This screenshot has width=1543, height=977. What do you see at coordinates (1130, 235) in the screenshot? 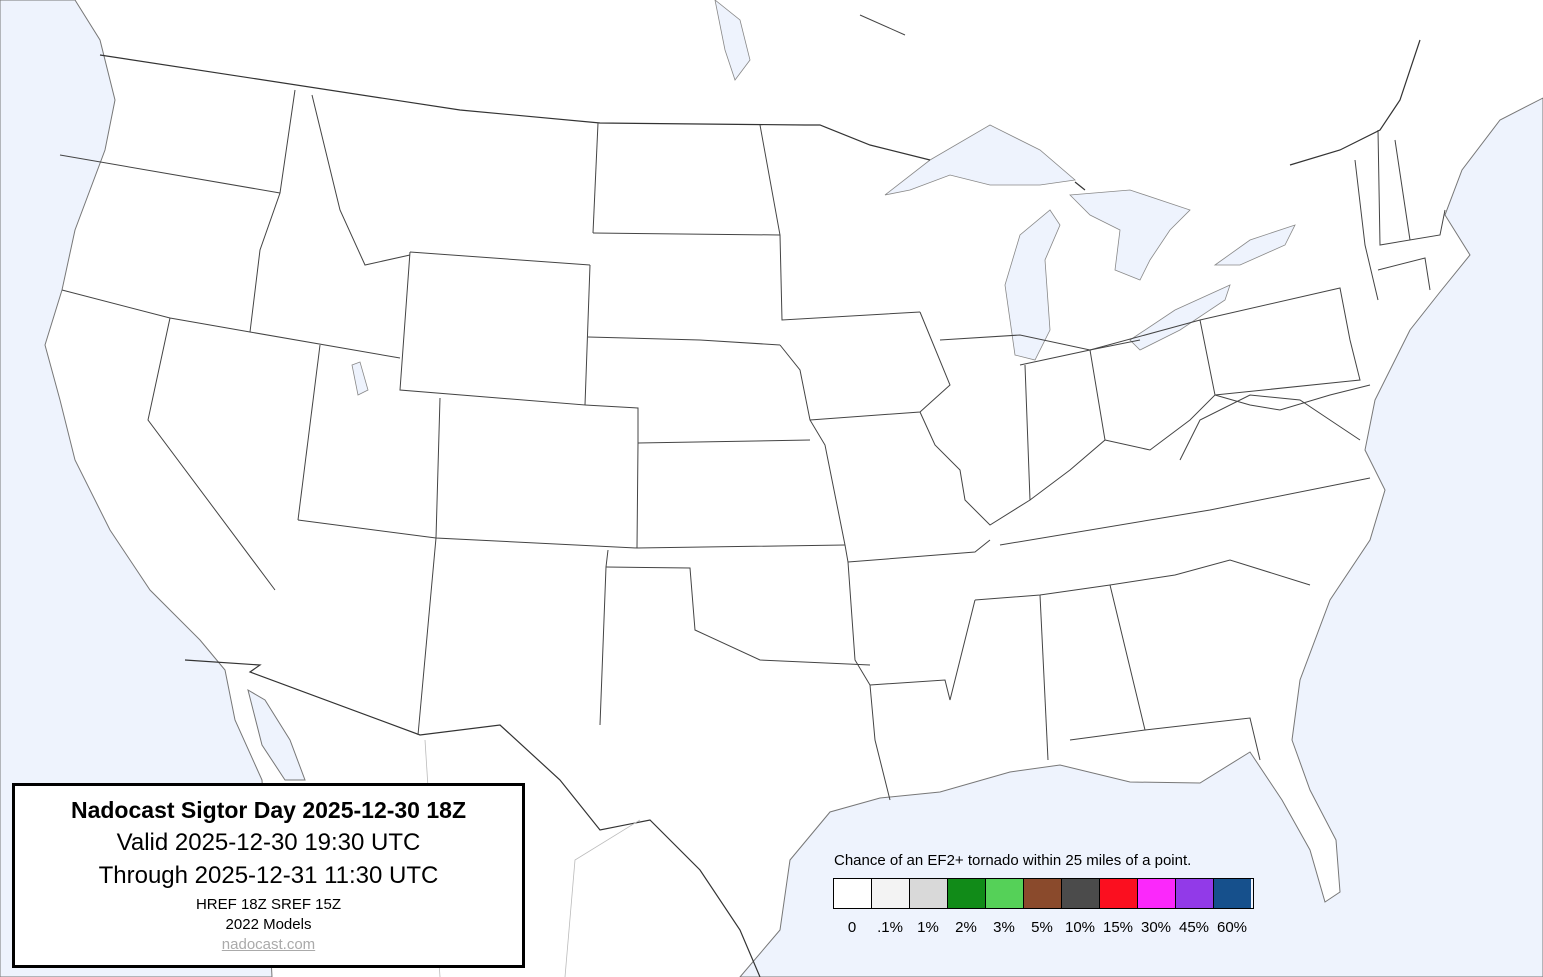
I see `lake-huron` at bounding box center [1130, 235].